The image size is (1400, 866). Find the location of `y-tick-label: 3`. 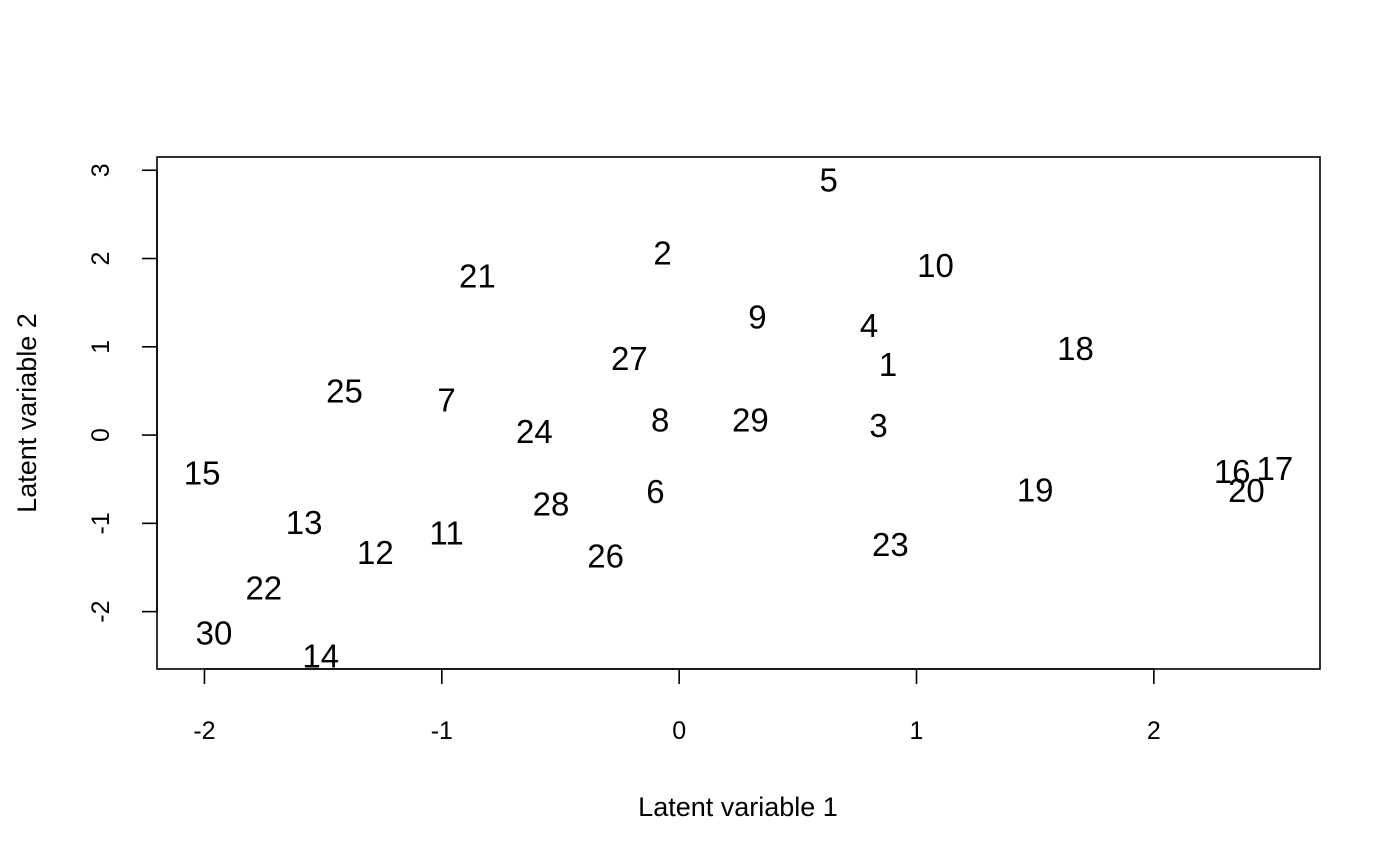

y-tick-label: 3 is located at coordinates (101, 170).